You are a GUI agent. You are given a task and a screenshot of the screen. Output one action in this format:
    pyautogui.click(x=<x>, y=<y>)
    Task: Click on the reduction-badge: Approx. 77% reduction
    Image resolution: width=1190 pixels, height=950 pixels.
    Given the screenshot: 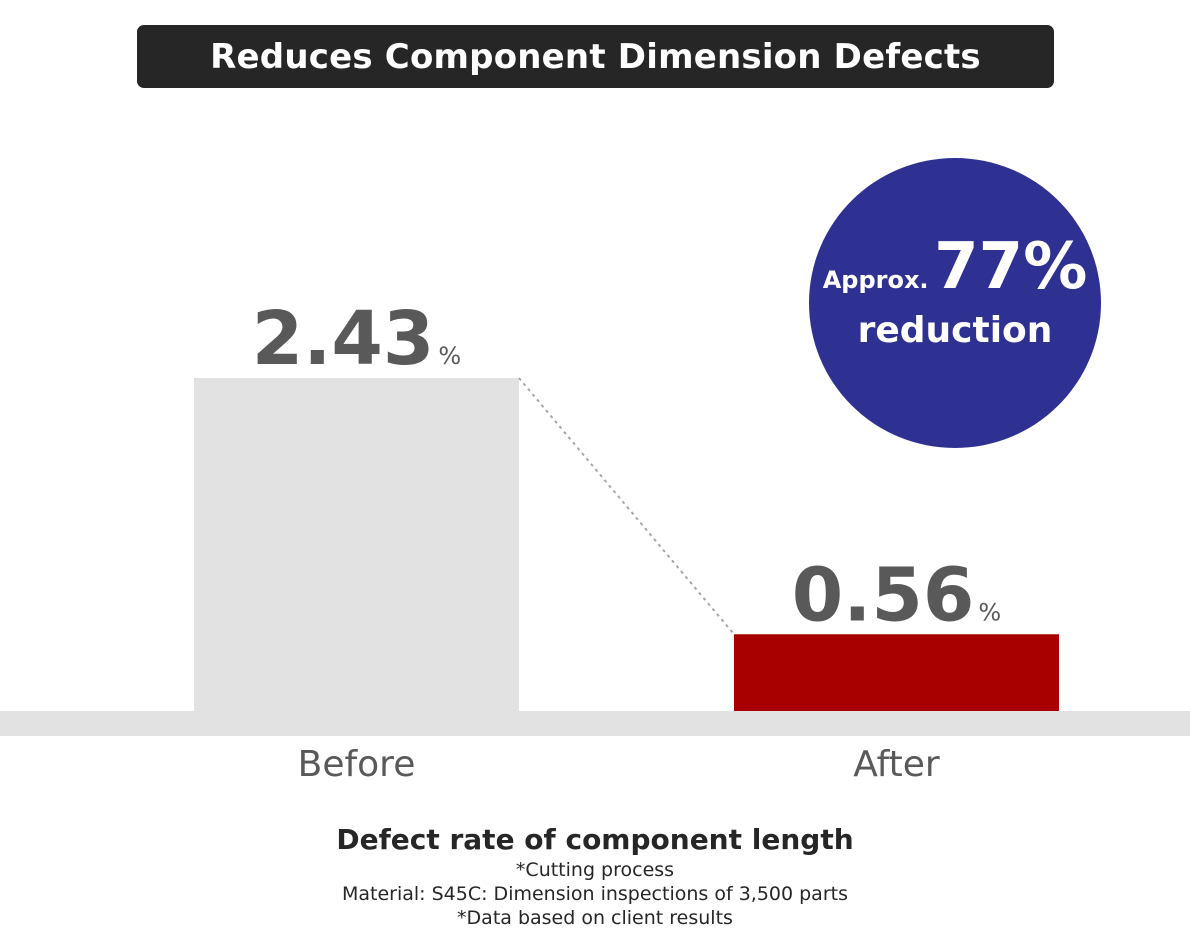 What is the action you would take?
    pyautogui.click(x=955, y=303)
    